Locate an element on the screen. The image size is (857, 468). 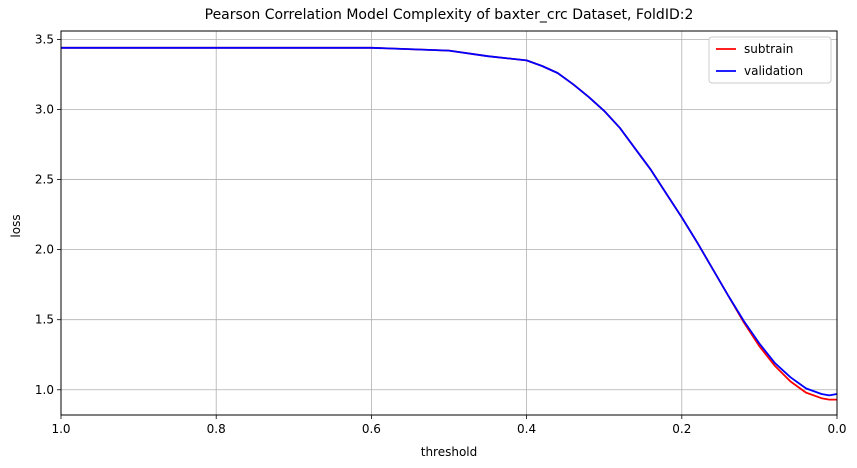
x-tick-label: 0.2 is located at coordinates (681, 429).